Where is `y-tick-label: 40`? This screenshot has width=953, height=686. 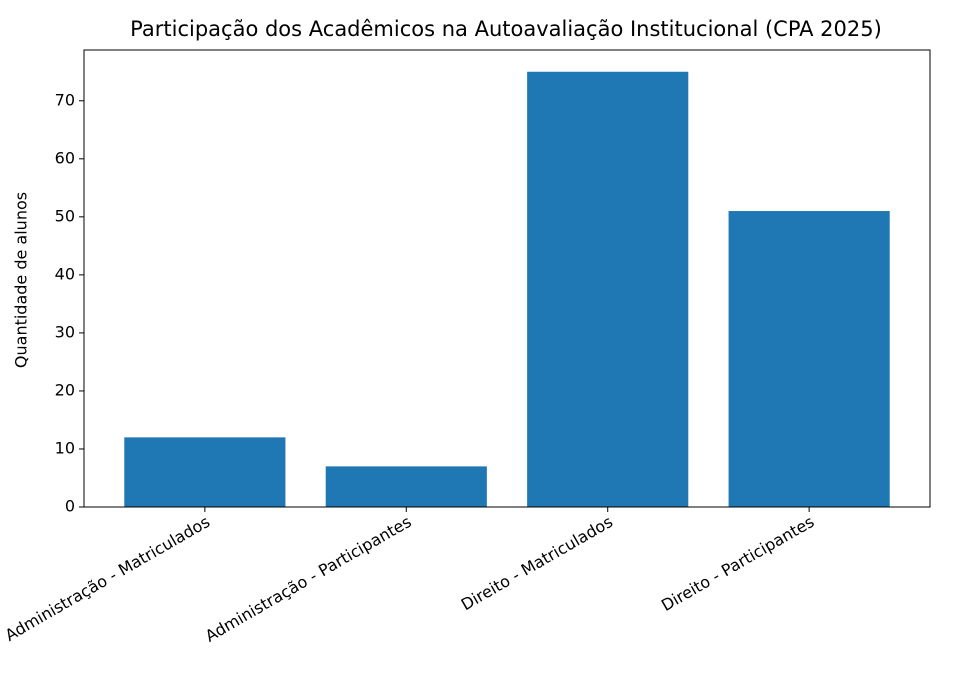
y-tick-label: 40 is located at coordinates (65, 273).